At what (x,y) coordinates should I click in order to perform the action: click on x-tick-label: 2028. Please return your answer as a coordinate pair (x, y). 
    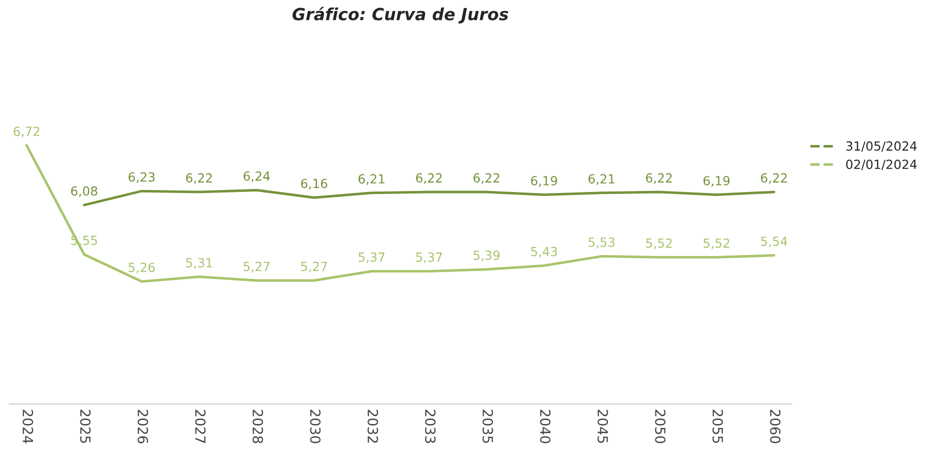
    Looking at the image, I should click on (258, 427).